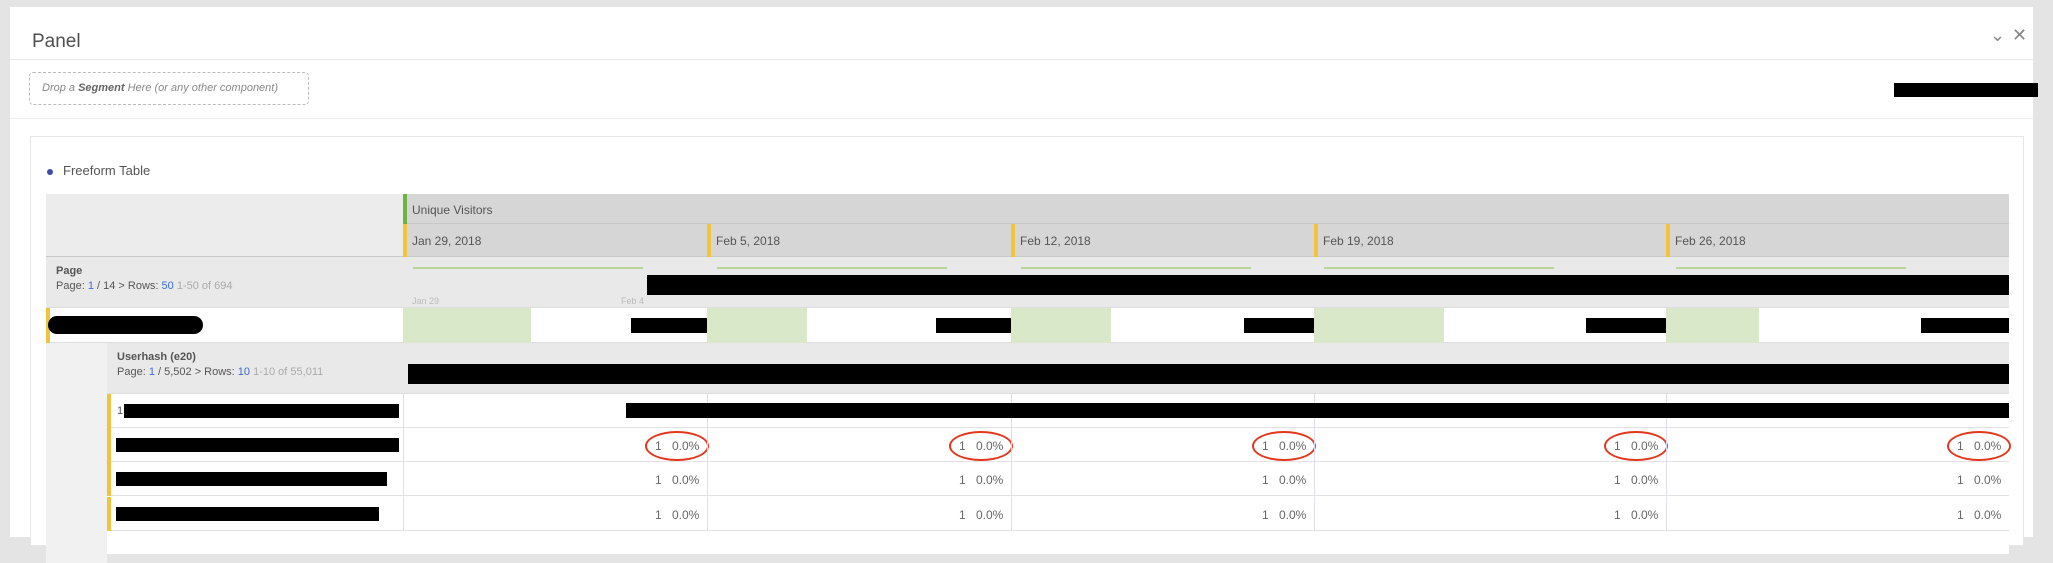  Describe the element at coordinates (156, 357) in the screenshot. I see `userhash-dimension-name: Userhash (e20)` at that location.